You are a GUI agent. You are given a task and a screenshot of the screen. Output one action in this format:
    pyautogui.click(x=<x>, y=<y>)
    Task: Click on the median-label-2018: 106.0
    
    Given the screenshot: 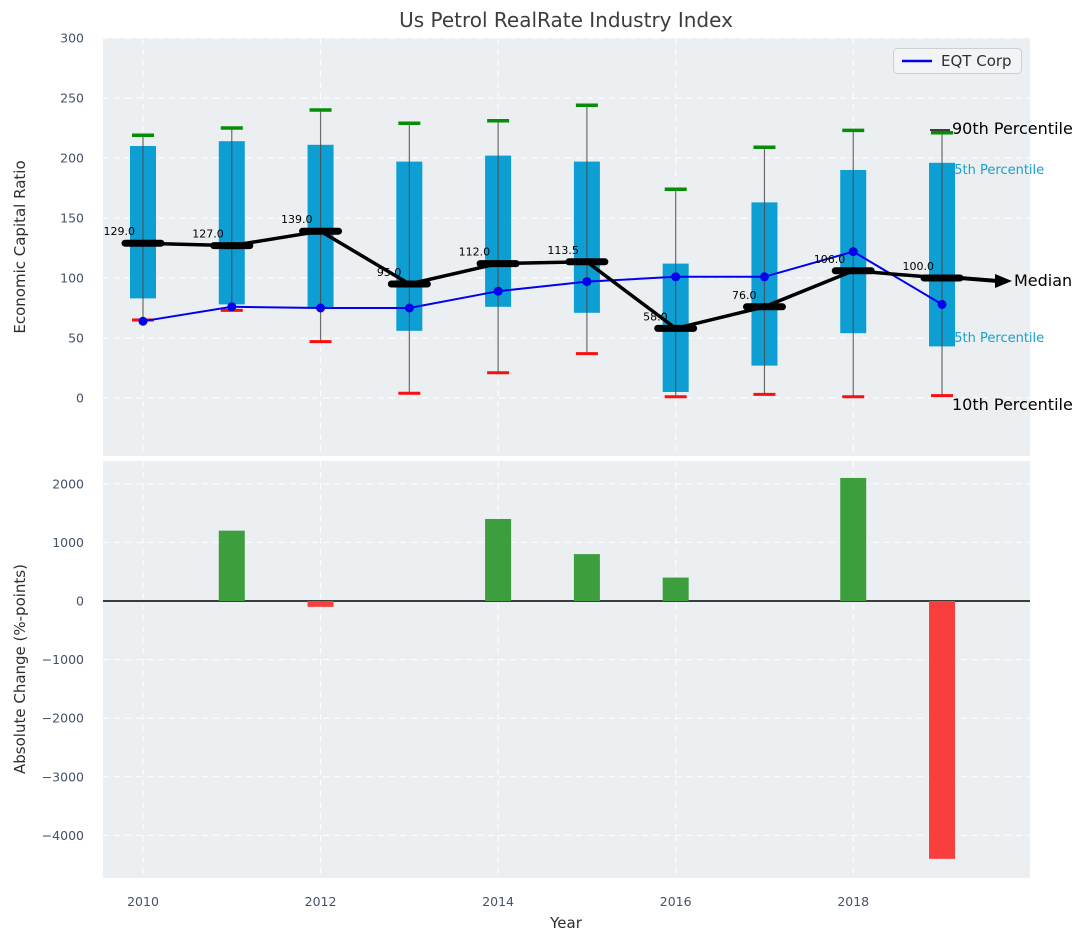 What is the action you would take?
    pyautogui.click(x=830, y=259)
    